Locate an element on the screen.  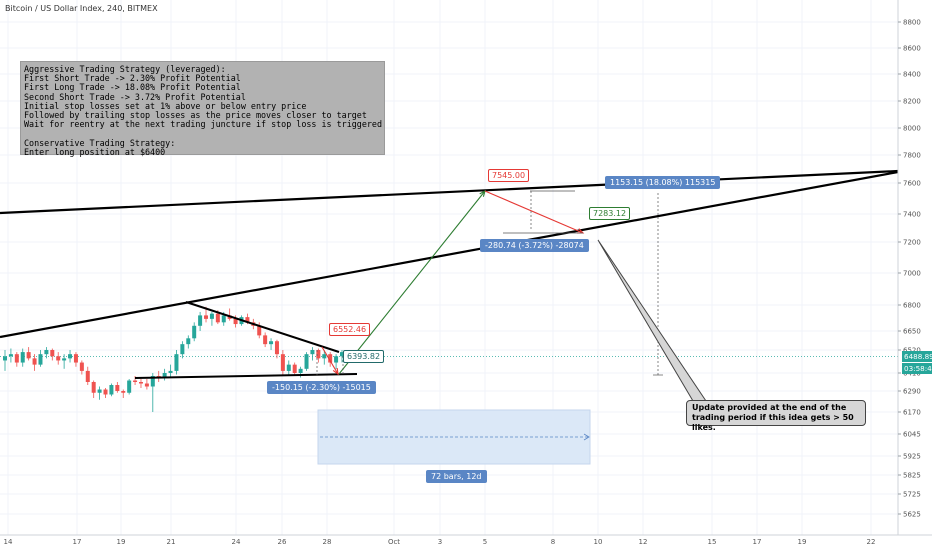
x-tick-label: 22 is located at coordinates (871, 542).